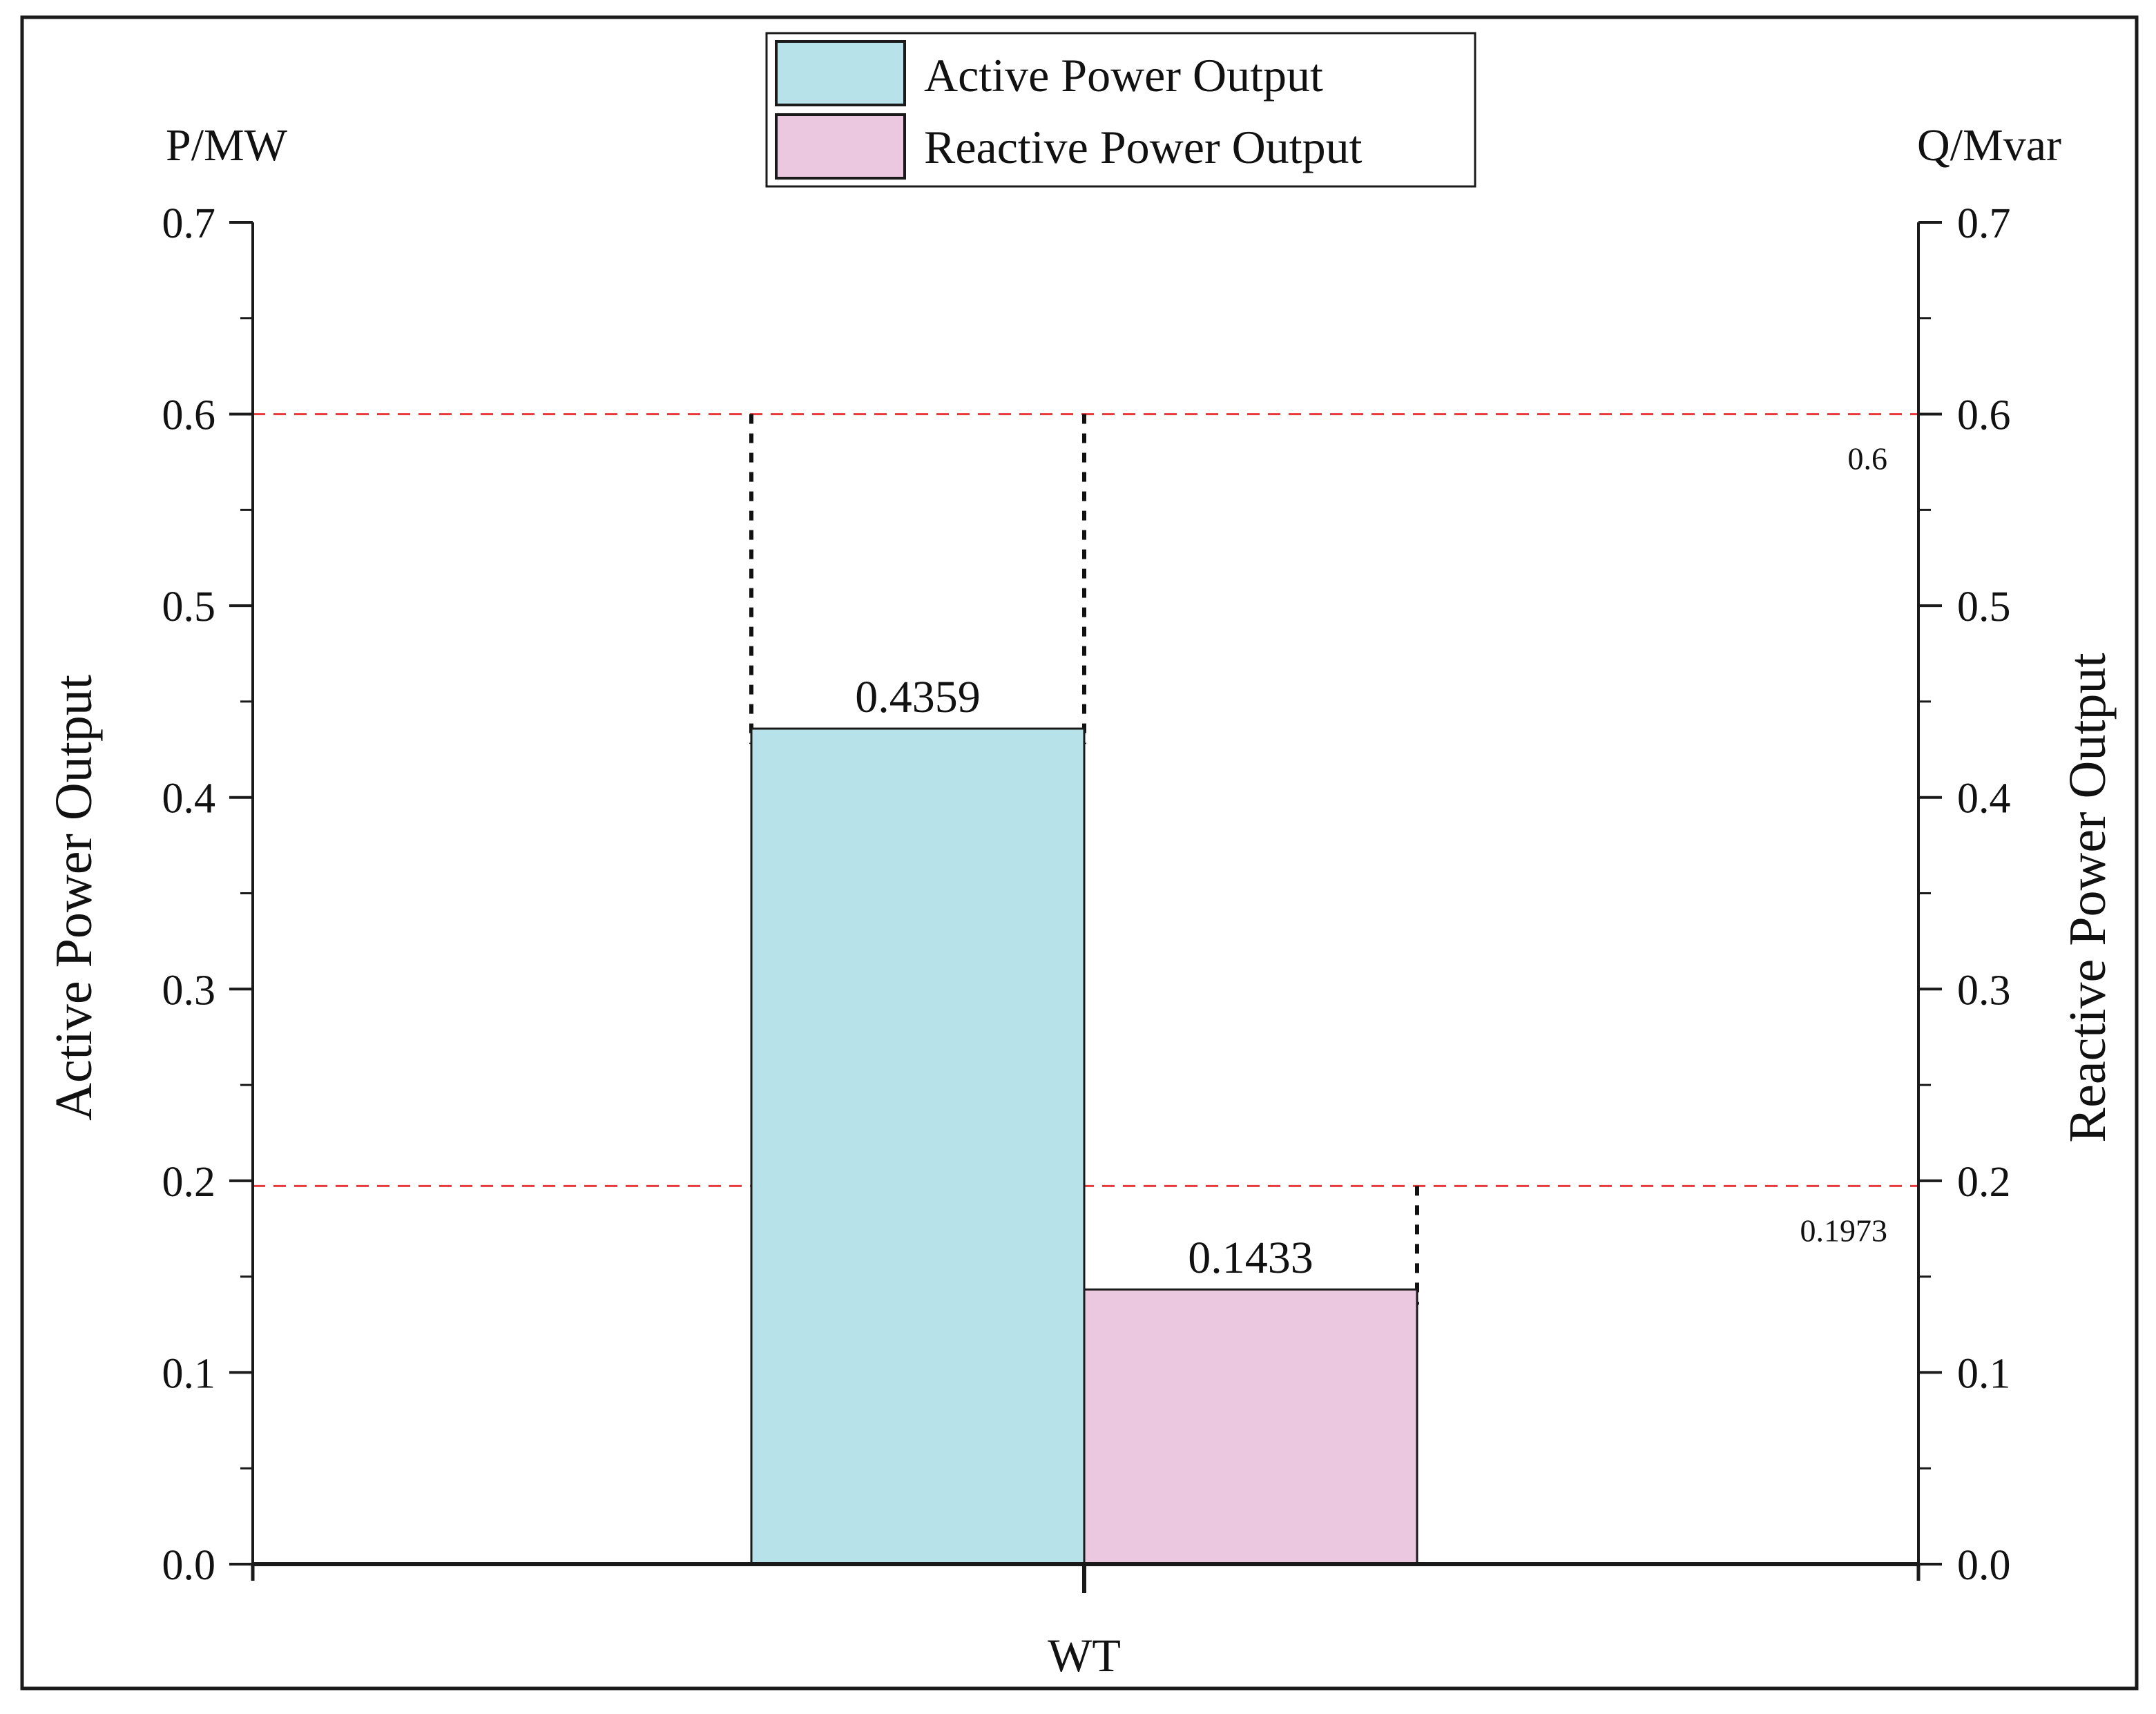  Describe the element at coordinates (840, 146) in the screenshot. I see `legend-swatch-reactive-power` at that location.